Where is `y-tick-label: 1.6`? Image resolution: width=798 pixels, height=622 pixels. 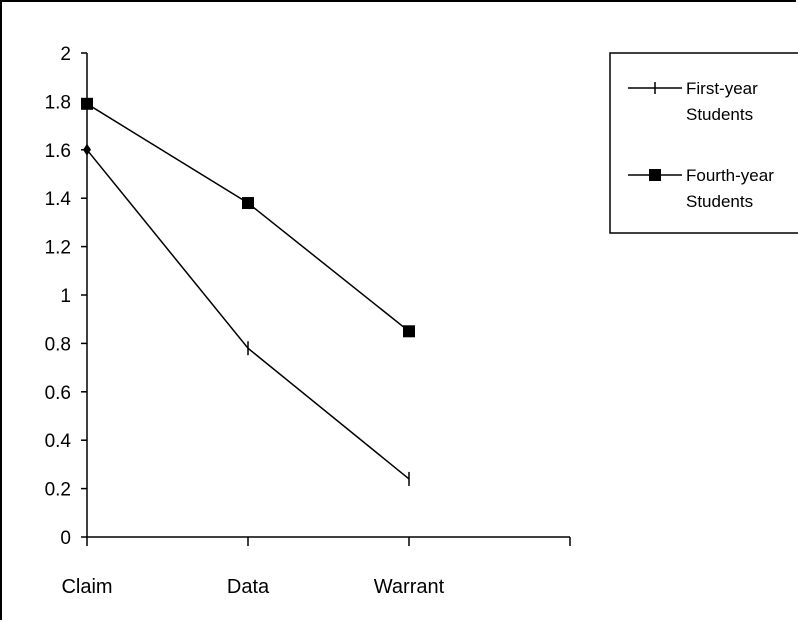 y-tick-label: 1.6 is located at coordinates (58, 151).